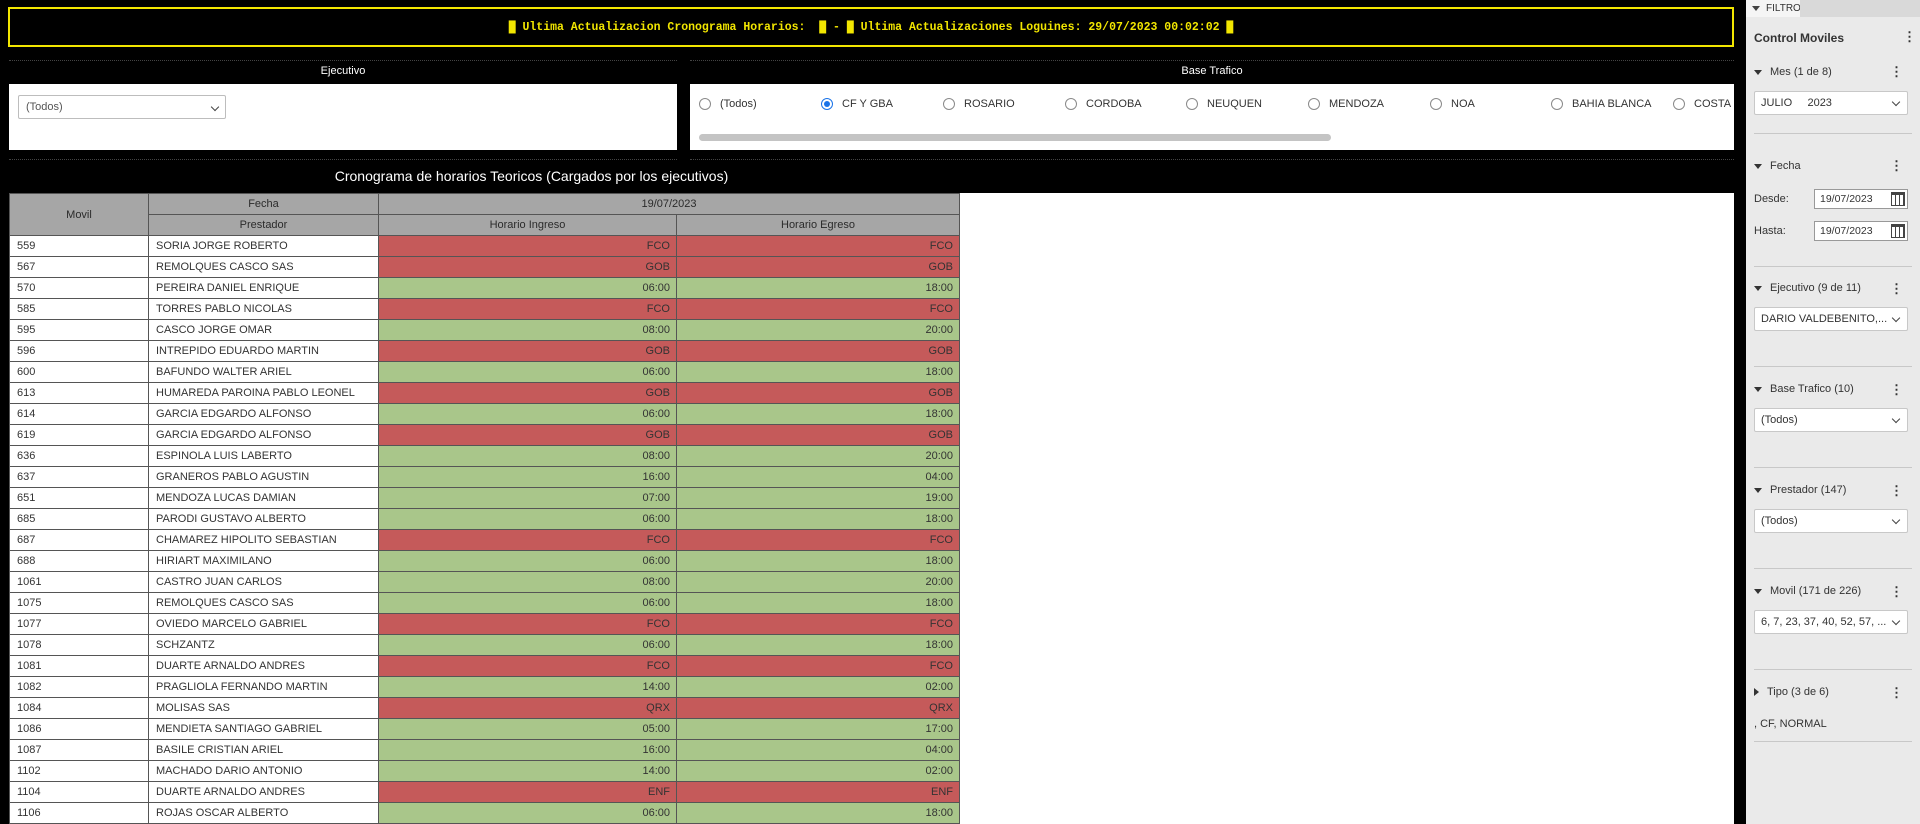 Image resolution: width=1920 pixels, height=824 pixels. What do you see at coordinates (79, 624) in the screenshot?
I see `cell-movil: 1077` at bounding box center [79, 624].